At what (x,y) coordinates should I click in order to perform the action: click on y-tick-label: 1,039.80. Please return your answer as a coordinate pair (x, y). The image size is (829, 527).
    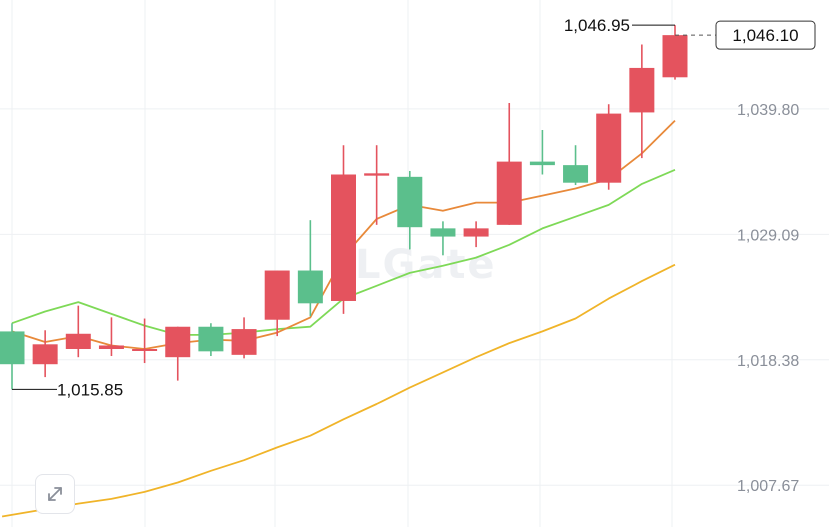
    Looking at the image, I should click on (768, 110).